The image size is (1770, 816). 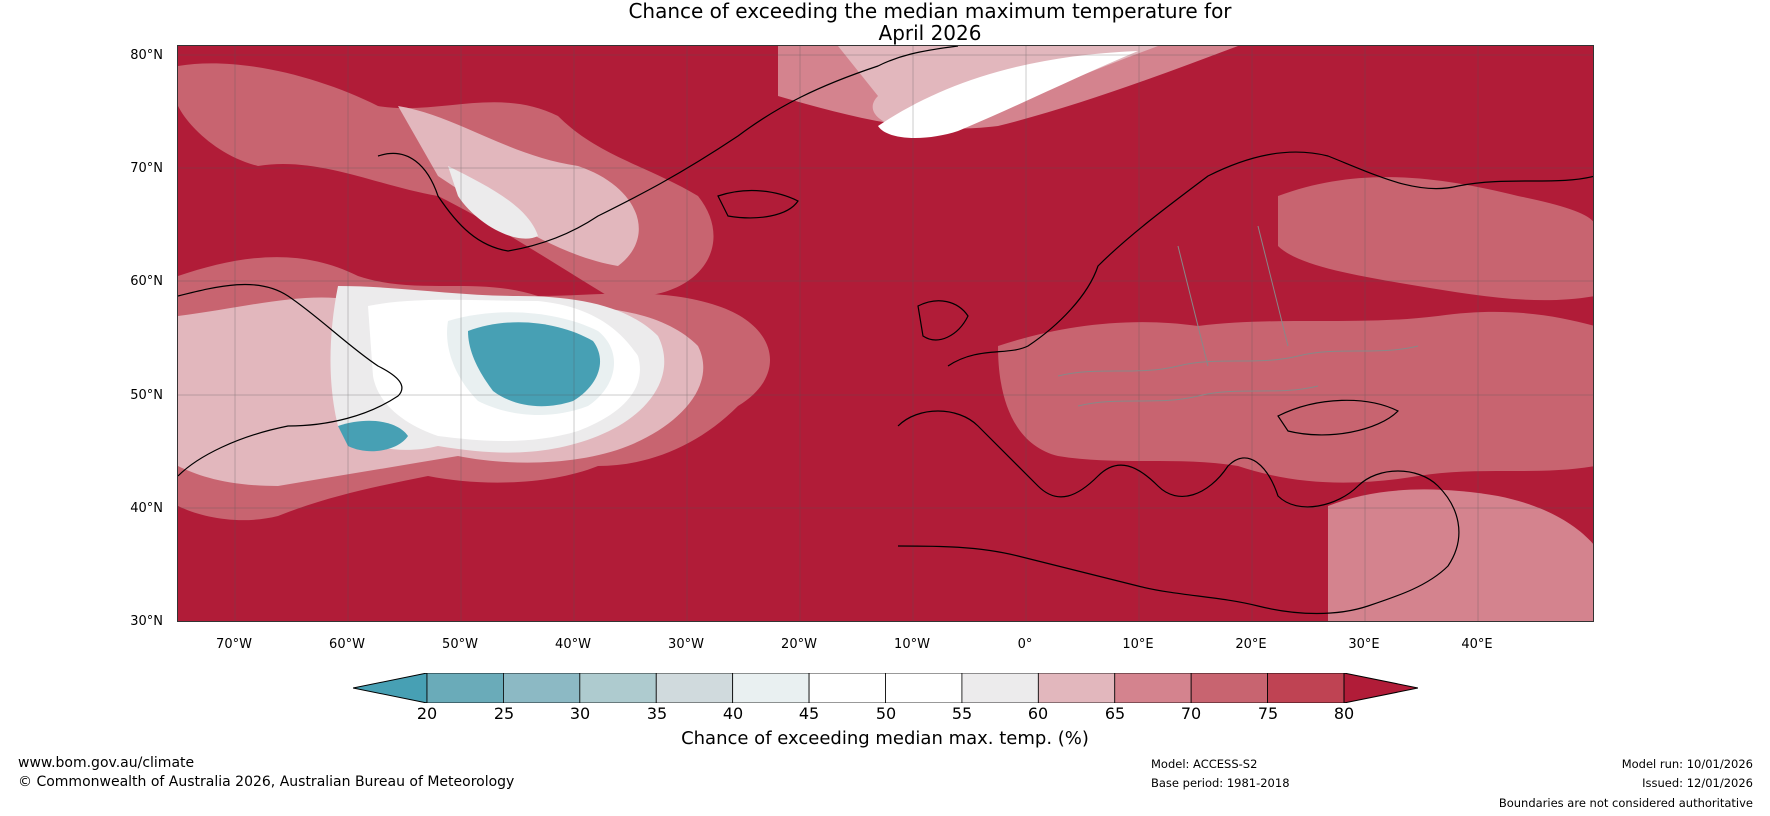 What do you see at coordinates (1025, 644) in the screenshot?
I see `lon-label-0: 0°` at bounding box center [1025, 644].